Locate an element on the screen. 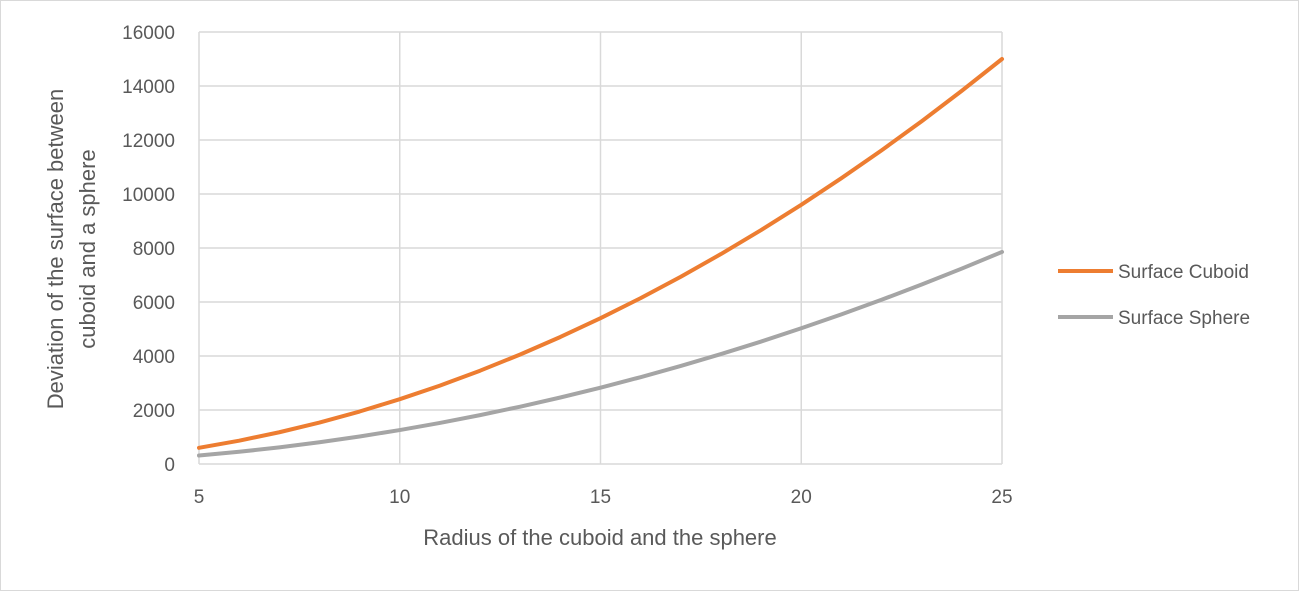 This screenshot has height=592, width=1299. y-tick-label-4000: 4000 is located at coordinates (154, 357).